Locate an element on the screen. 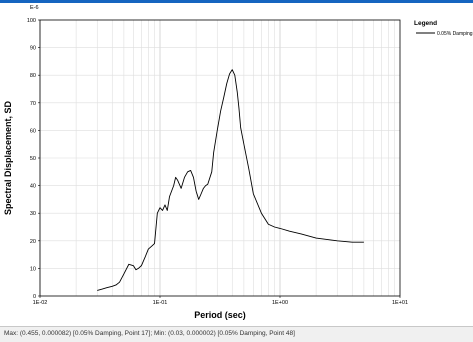 The height and width of the screenshot is (342, 473). title-strip-bar is located at coordinates (236, 1).